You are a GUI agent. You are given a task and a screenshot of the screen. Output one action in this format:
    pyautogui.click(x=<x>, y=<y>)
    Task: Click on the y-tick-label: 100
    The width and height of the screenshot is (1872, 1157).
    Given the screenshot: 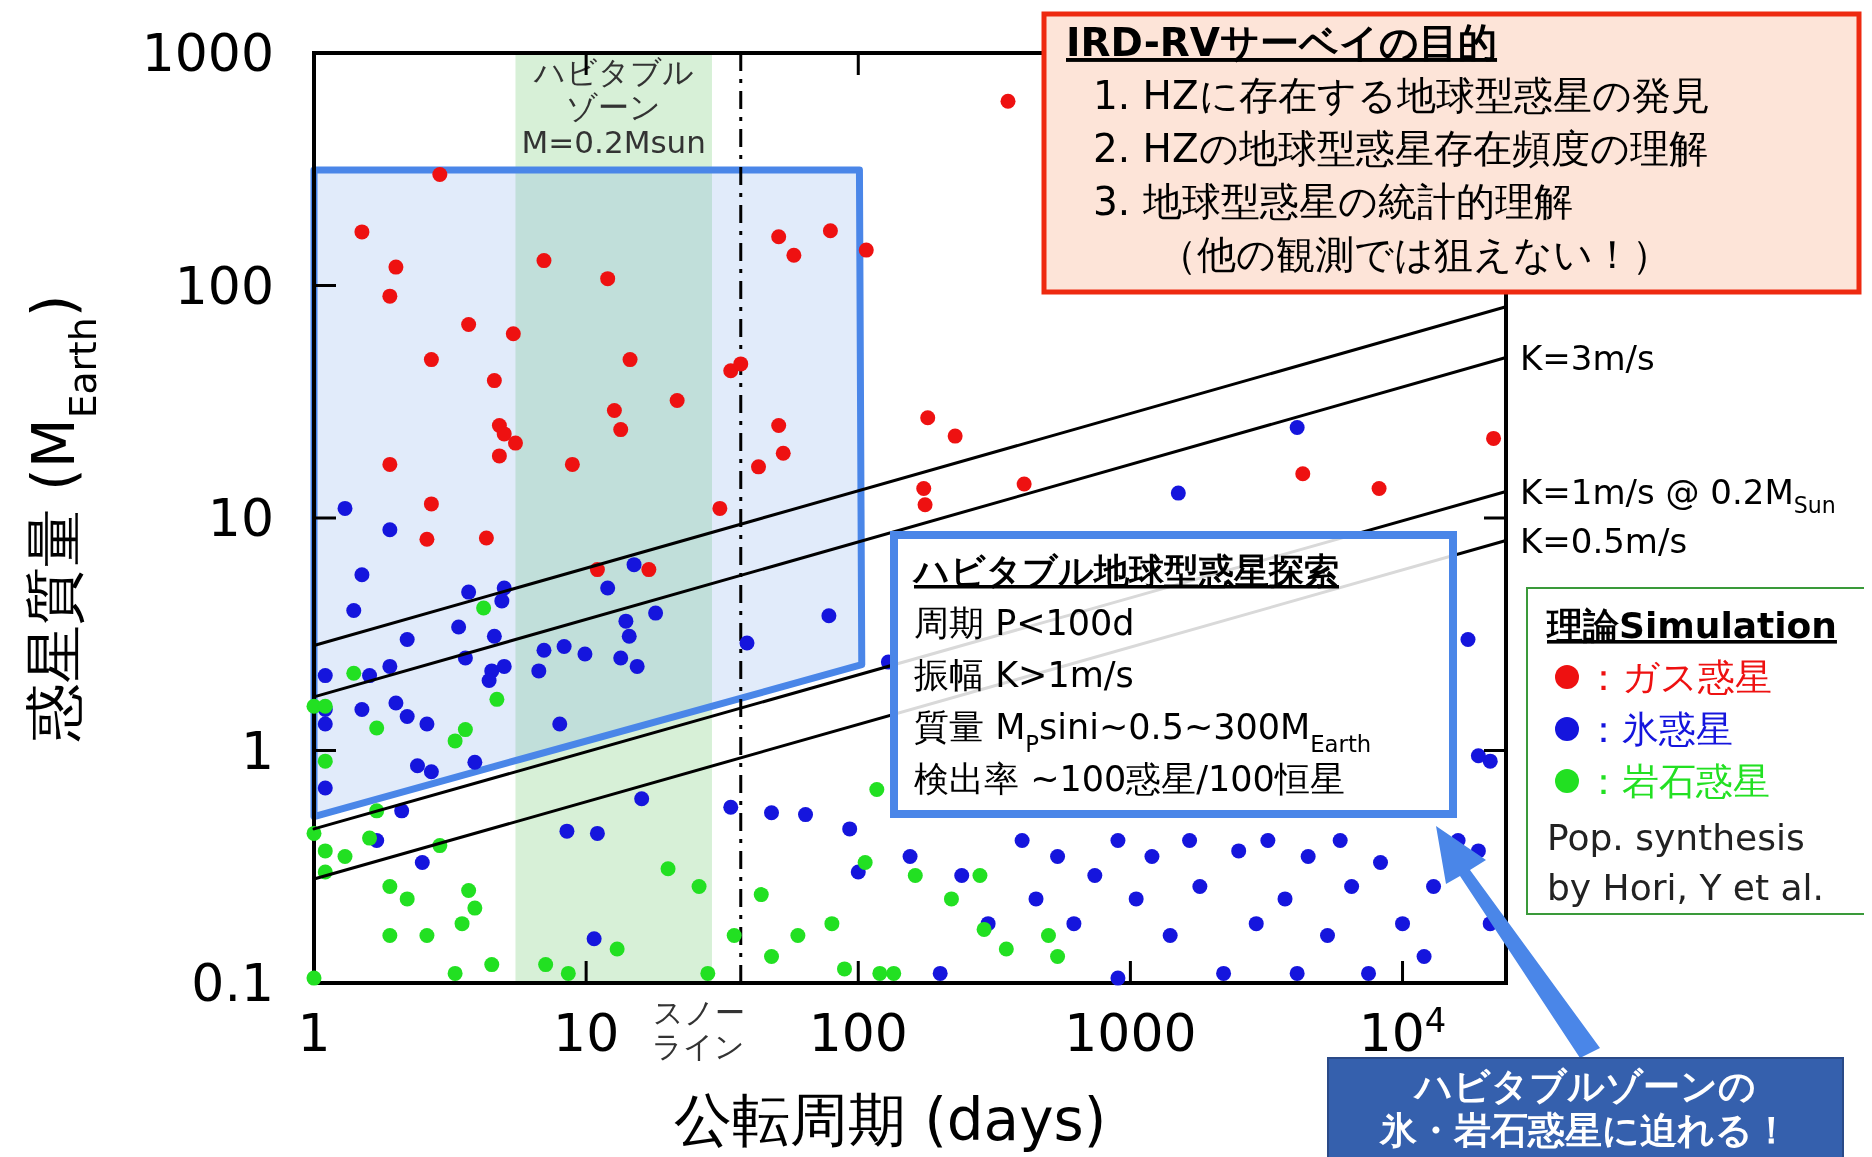 What is the action you would take?
    pyautogui.click(x=224, y=285)
    